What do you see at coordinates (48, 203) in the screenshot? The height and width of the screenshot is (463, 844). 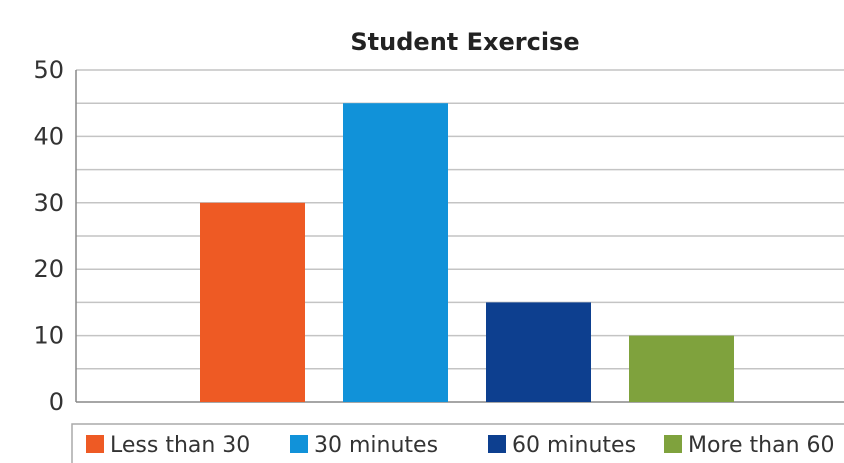 I see `y-tick-label: 30` at bounding box center [48, 203].